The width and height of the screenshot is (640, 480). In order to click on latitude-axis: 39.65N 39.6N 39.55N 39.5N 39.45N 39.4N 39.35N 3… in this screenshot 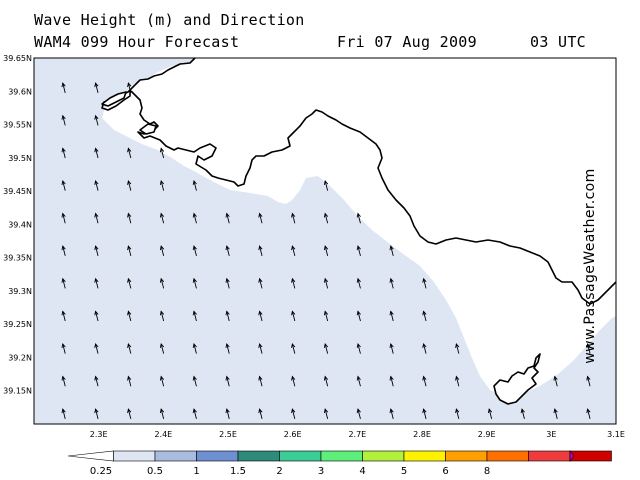, I will do `click(17, 225)`.